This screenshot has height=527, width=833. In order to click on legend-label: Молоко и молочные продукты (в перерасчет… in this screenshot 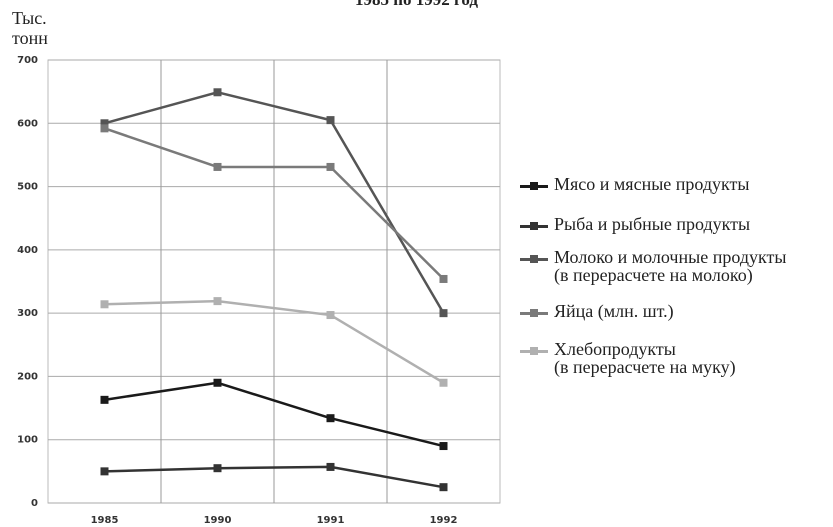, I will do `click(670, 266)`.